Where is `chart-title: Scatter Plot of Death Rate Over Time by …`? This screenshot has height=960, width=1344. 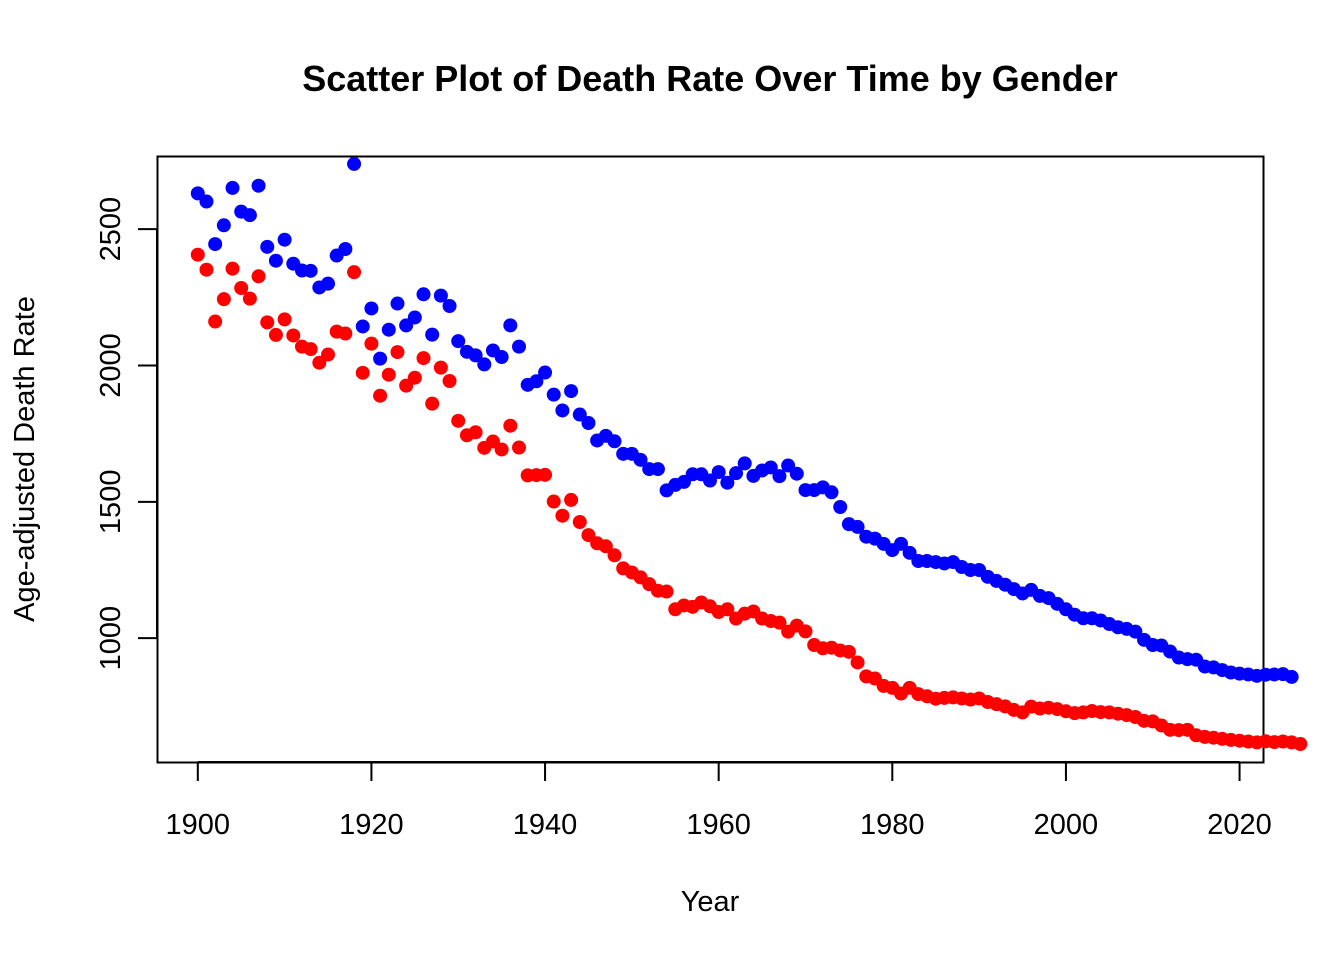 chart-title: Scatter Plot of Death Rate Over Time by … is located at coordinates (710, 78).